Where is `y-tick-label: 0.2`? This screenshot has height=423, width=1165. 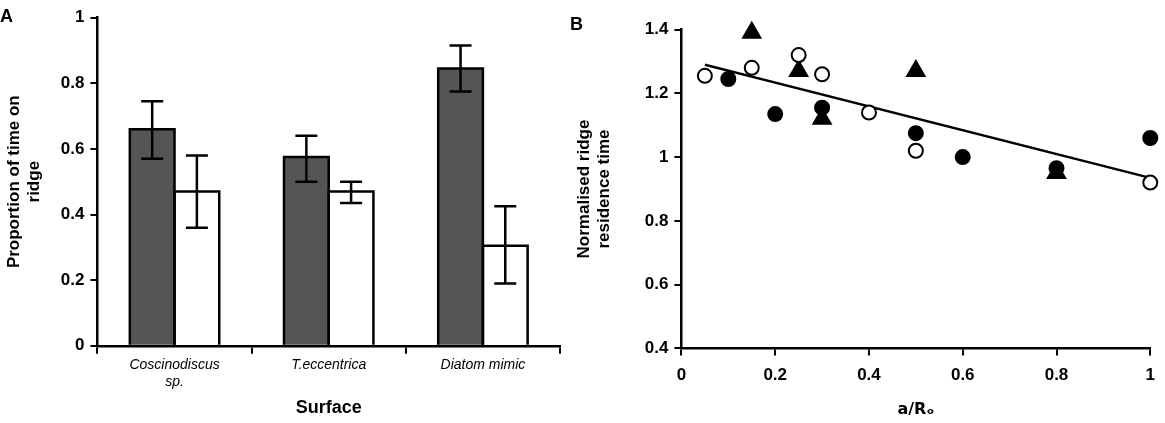 y-tick-label: 0.2 is located at coordinates (72, 279).